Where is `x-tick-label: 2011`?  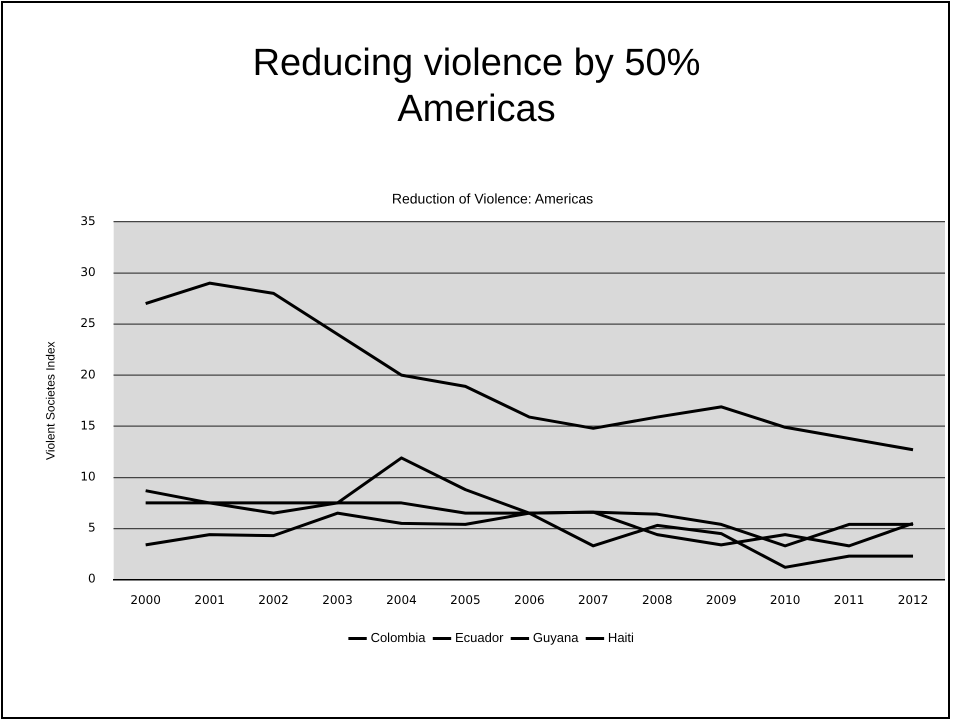
x-tick-label: 2011 is located at coordinates (849, 599).